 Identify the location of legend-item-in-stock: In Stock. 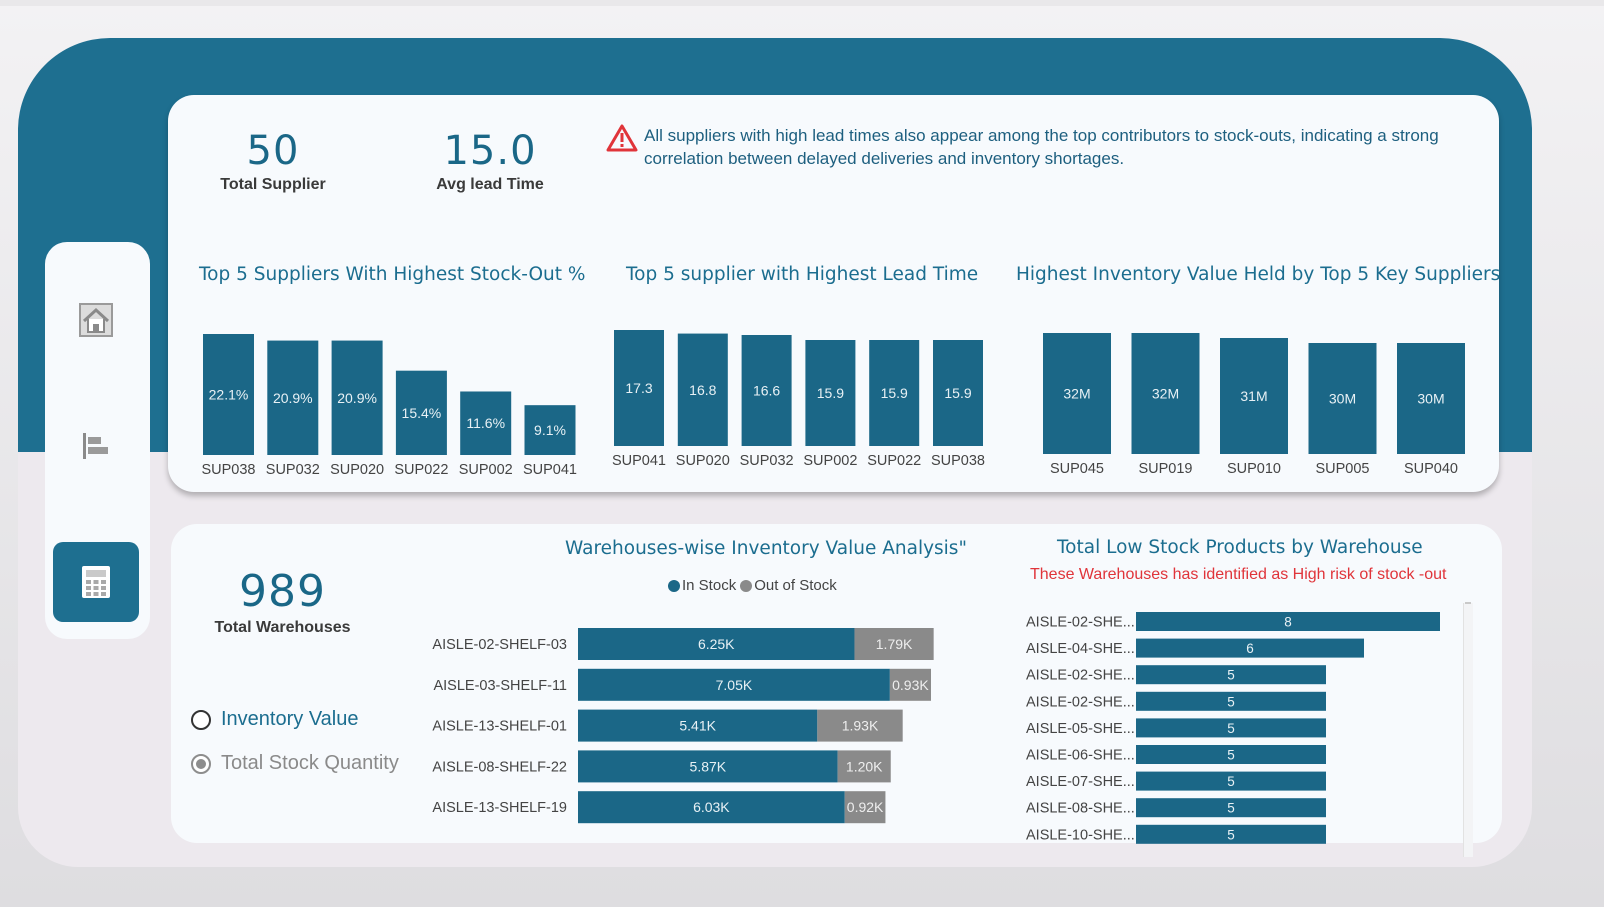
(702, 585).